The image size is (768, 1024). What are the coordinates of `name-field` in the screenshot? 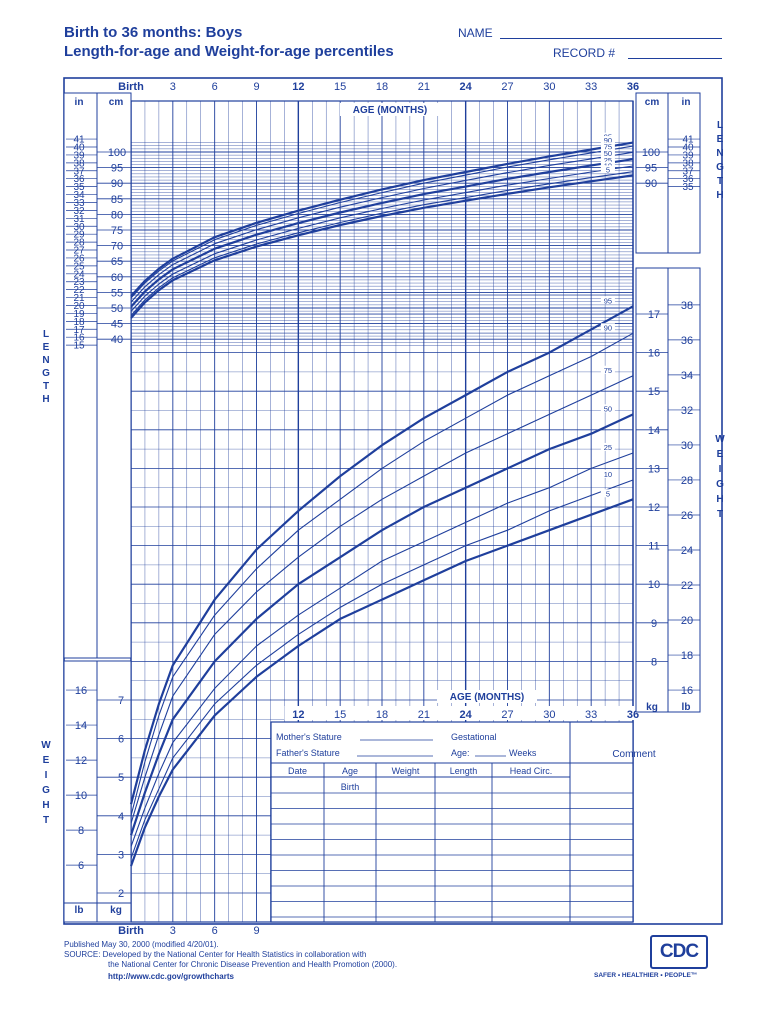 It's located at (611, 38).